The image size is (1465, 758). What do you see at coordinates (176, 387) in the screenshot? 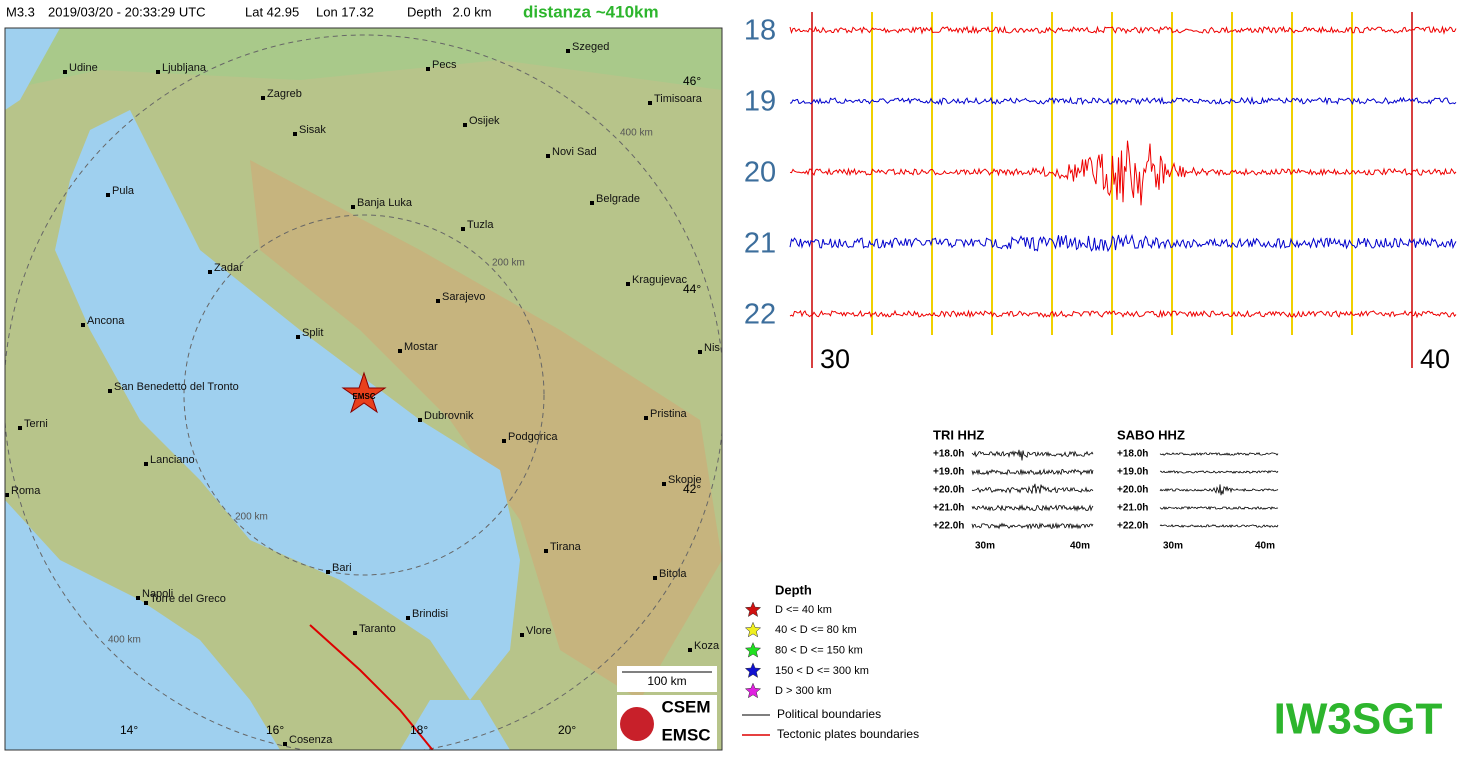
I see `city-label: San Benedetto del Tronto` at bounding box center [176, 387].